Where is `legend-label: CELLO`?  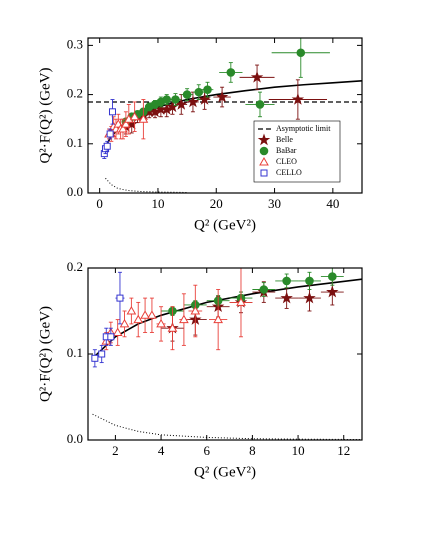 legend-label: CELLO is located at coordinates (289, 172).